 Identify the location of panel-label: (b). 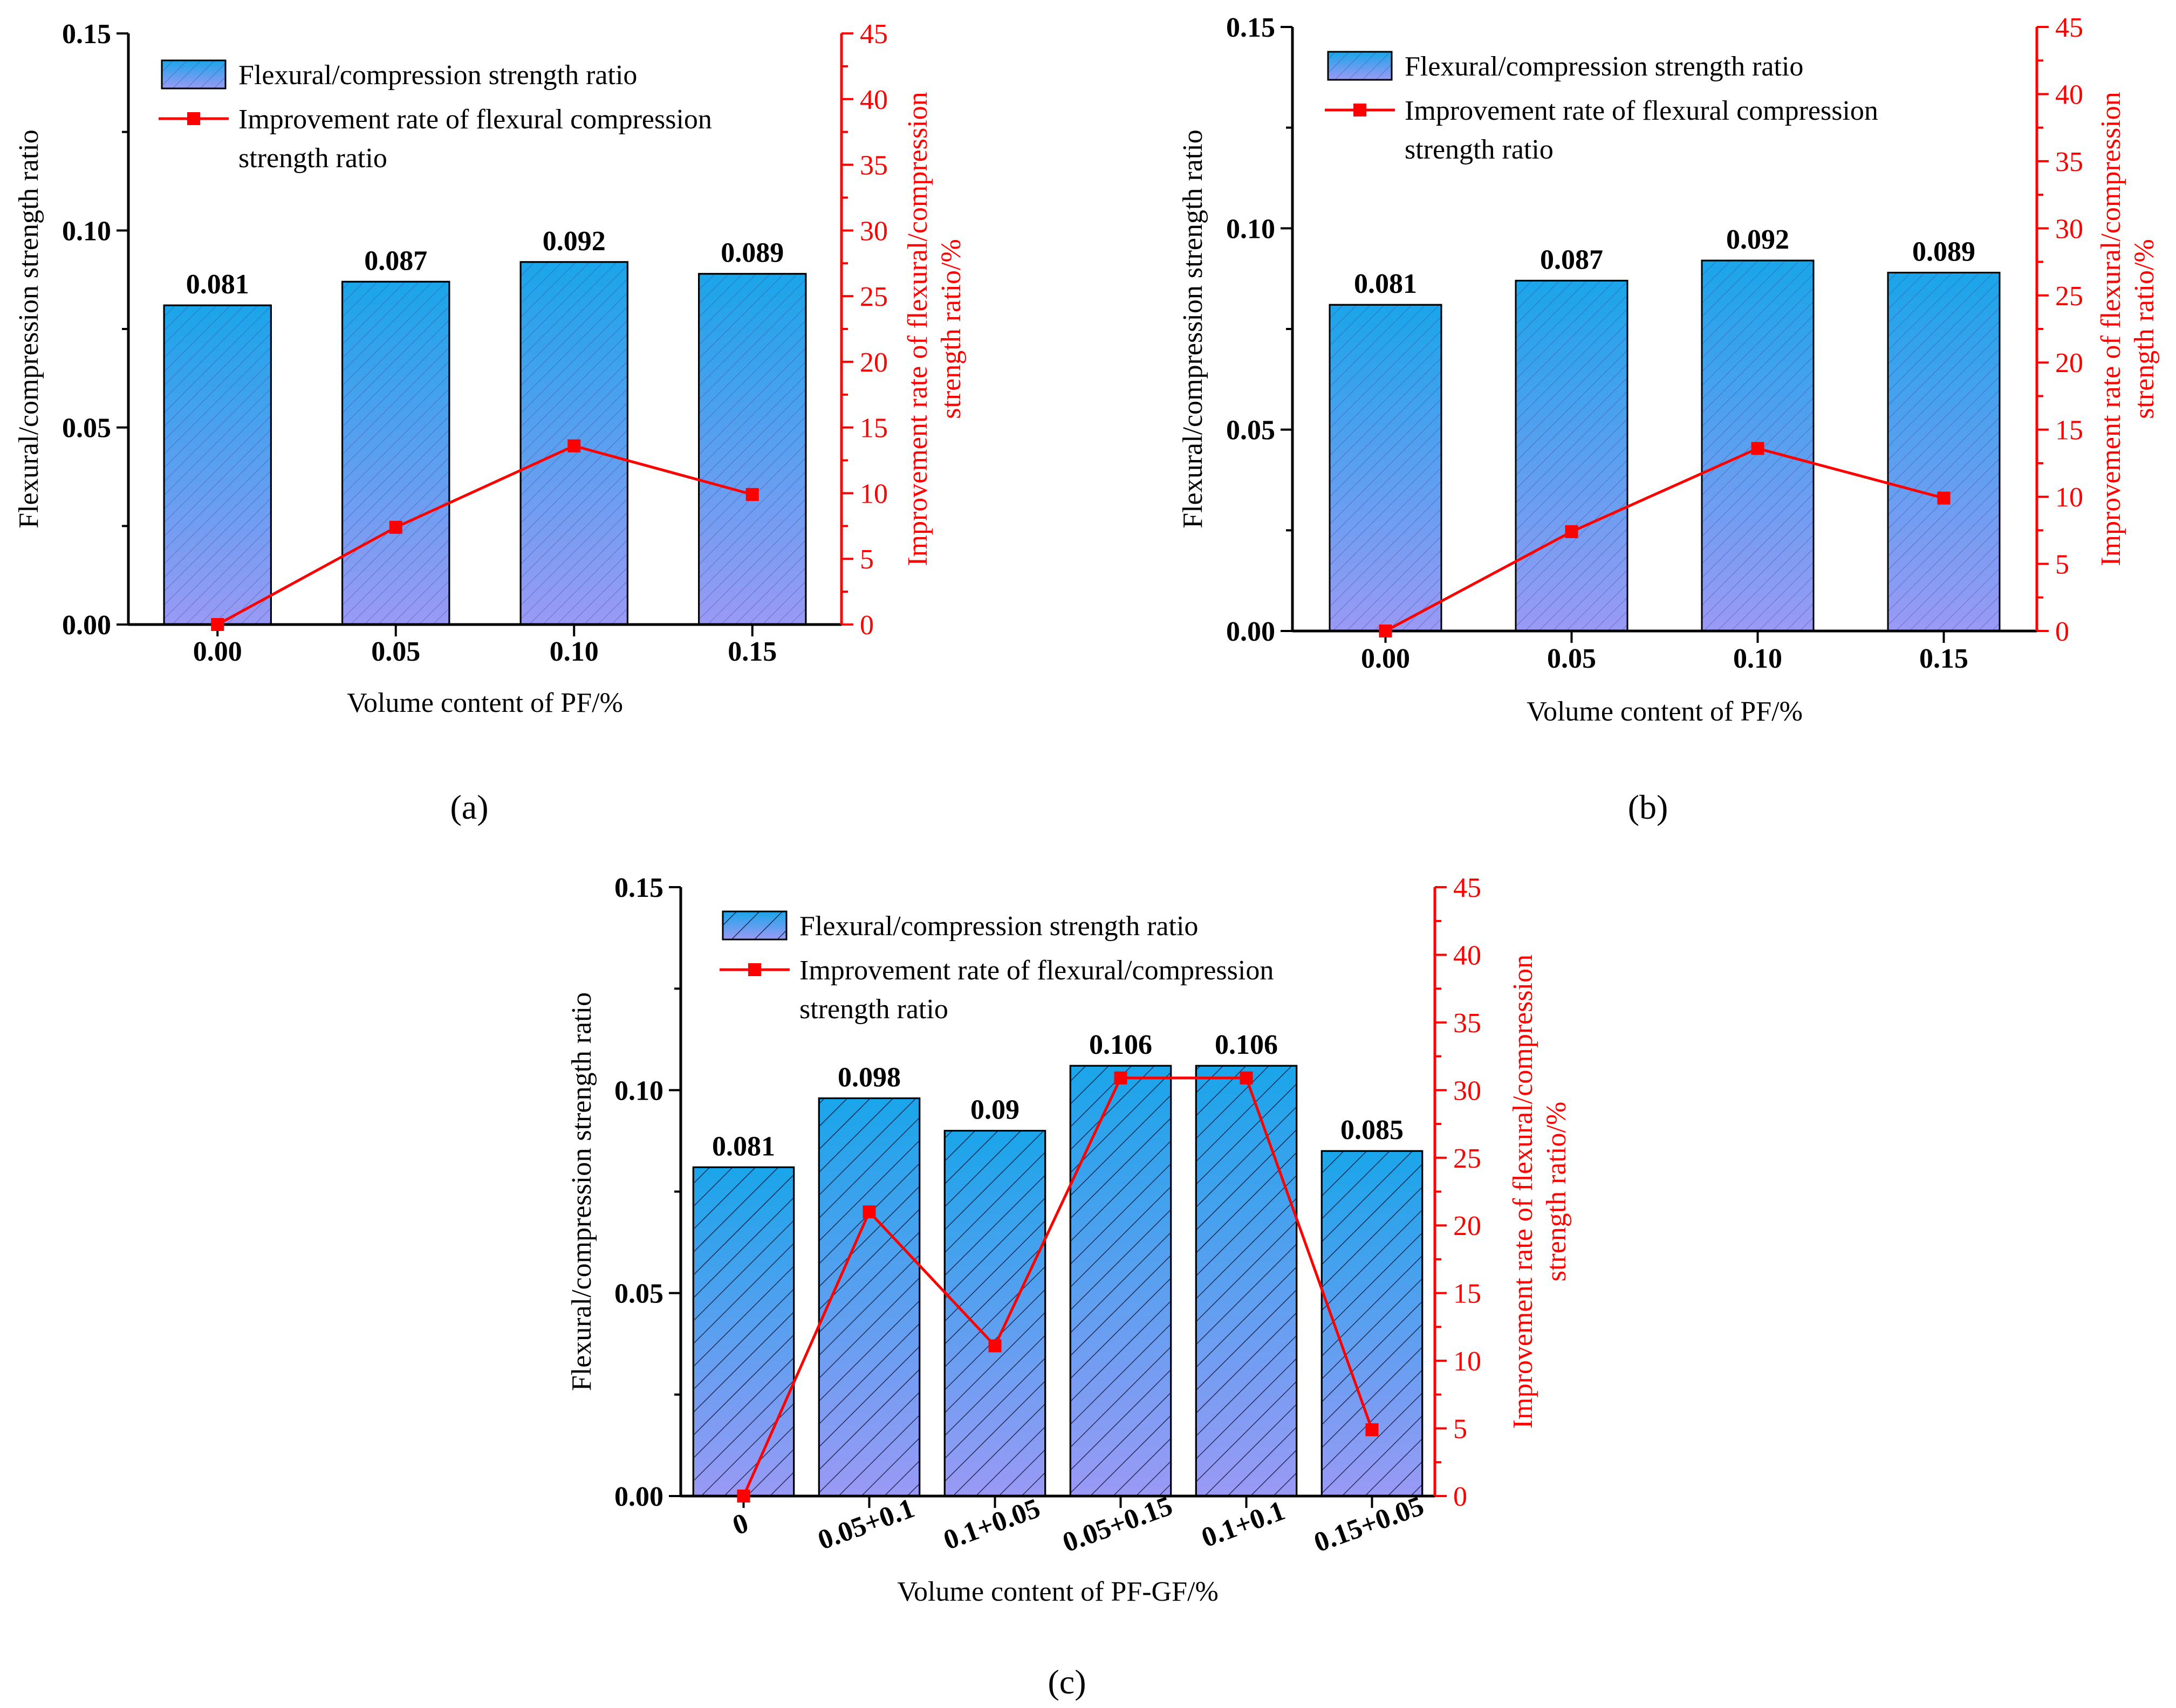
(1648, 807).